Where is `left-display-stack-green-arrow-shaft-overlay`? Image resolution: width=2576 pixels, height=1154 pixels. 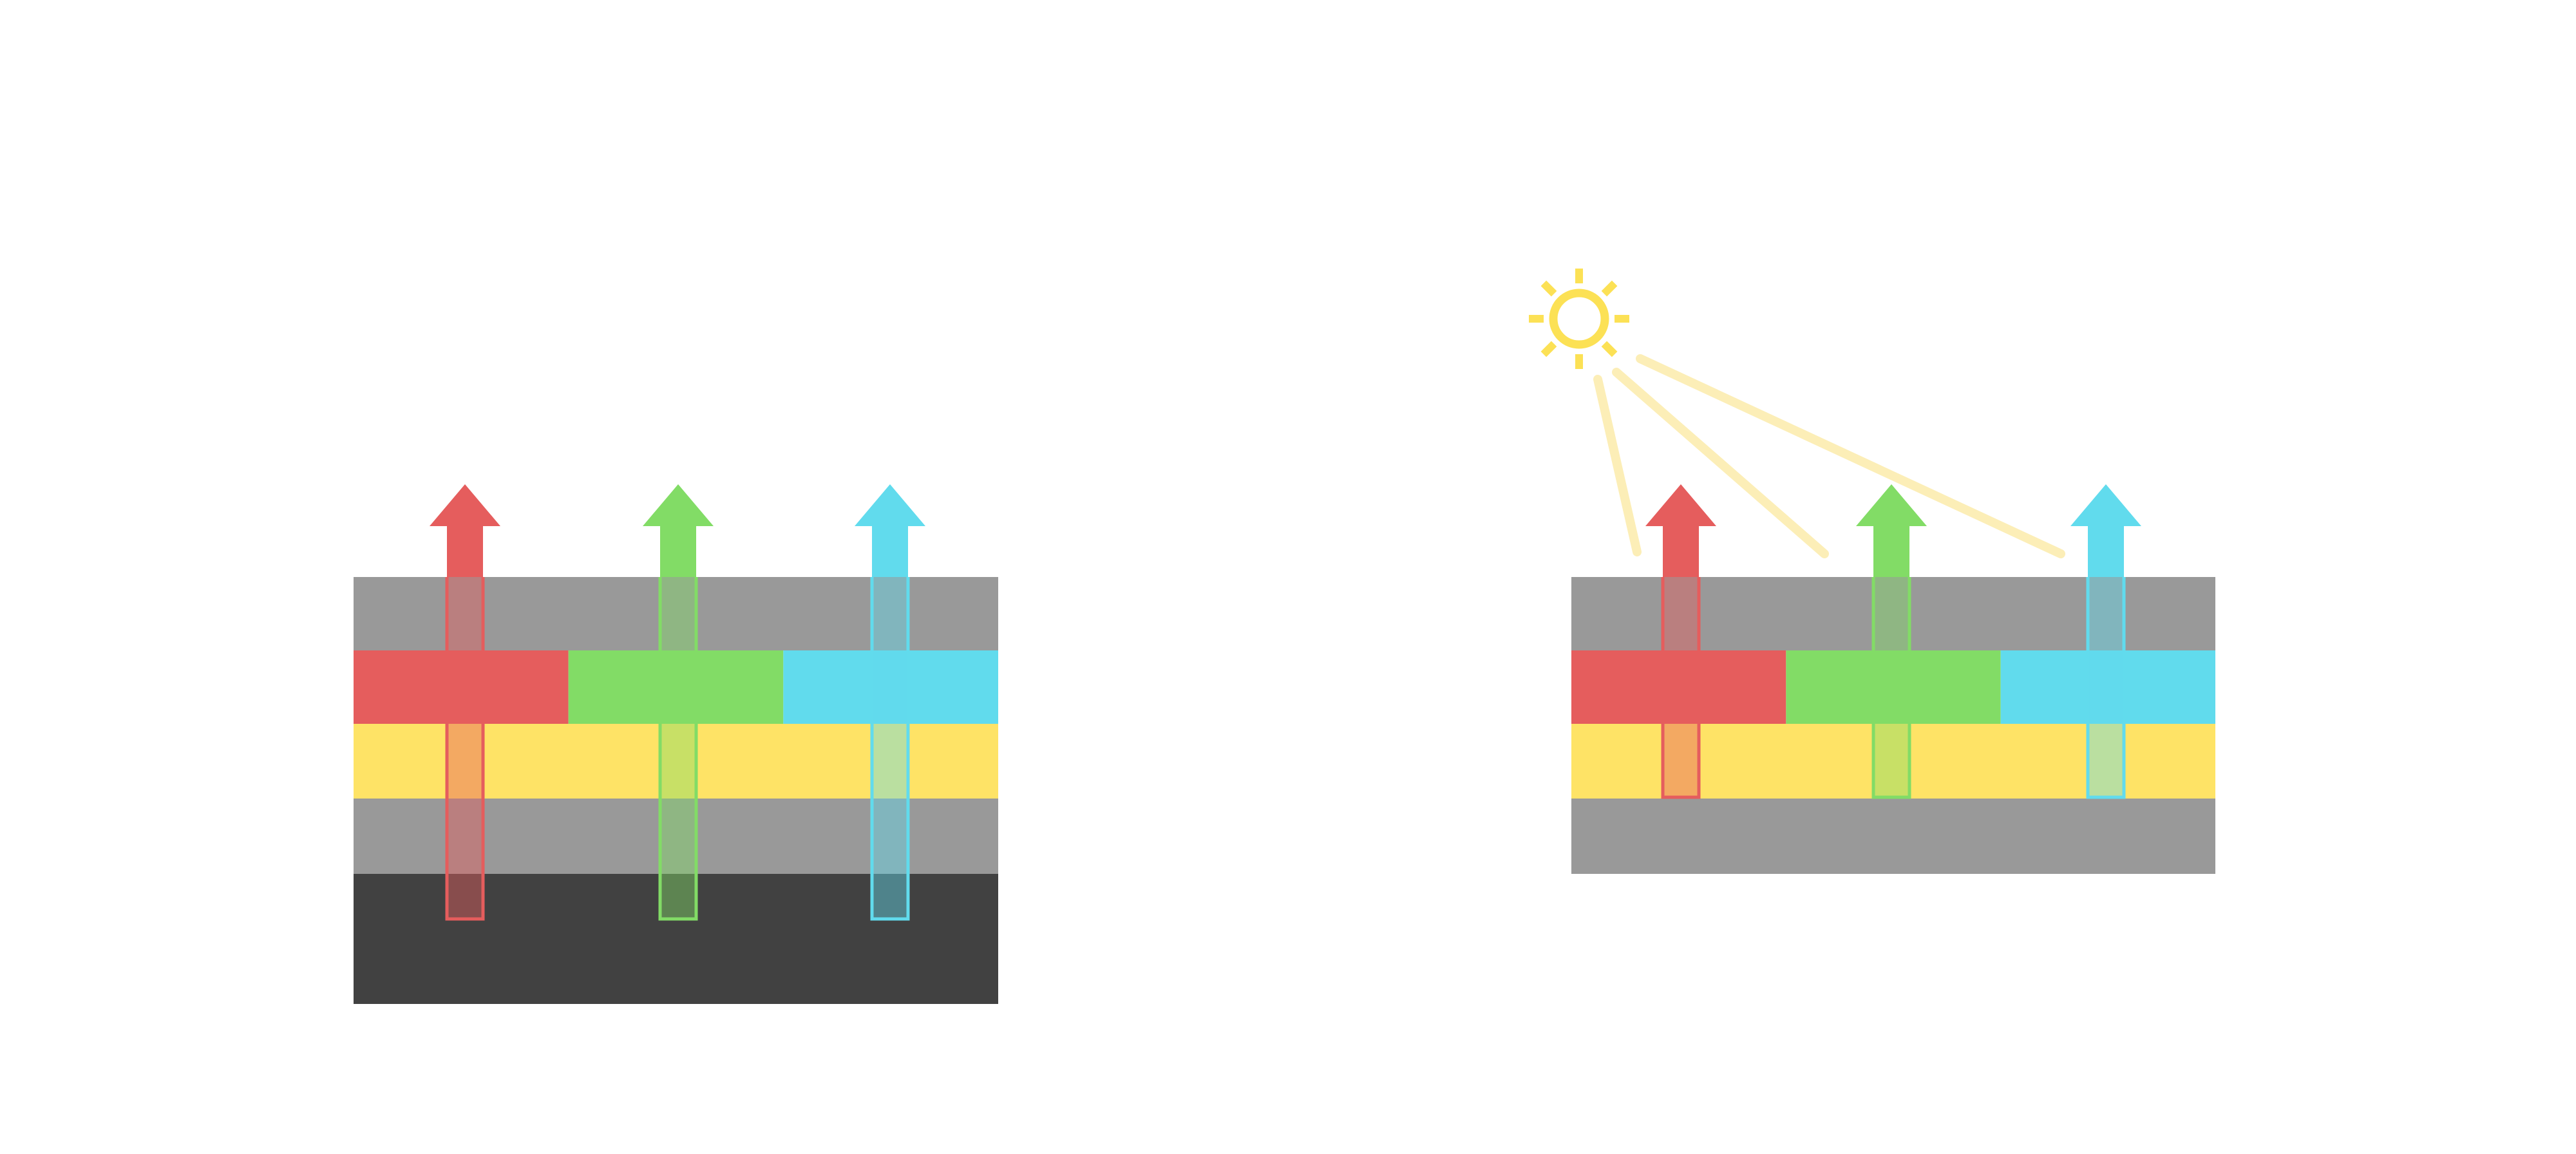
left-display-stack-green-arrow-shaft-overlay is located at coordinates (678, 748).